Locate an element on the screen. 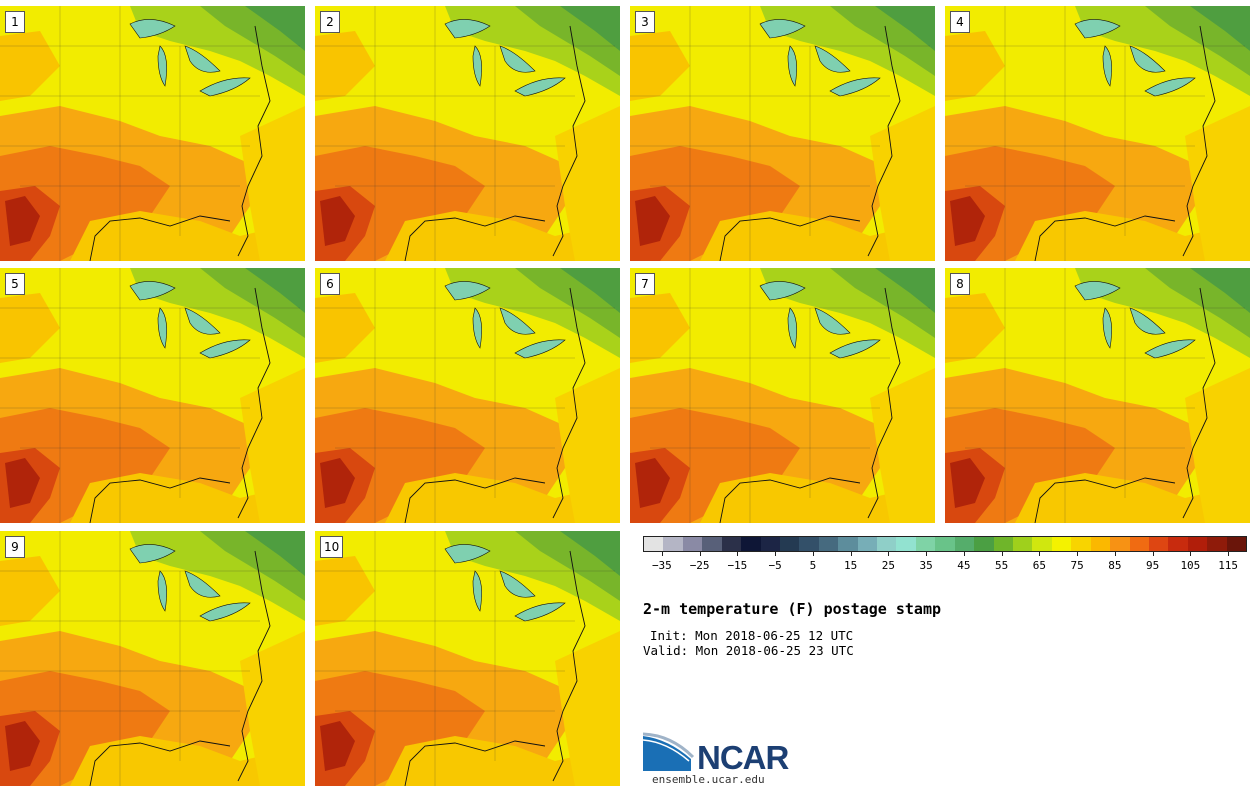 Image resolution: width=1260 pixels, height=788 pixels. valid-time: Valid: Mon 2018-06-25 23 UTC is located at coordinates (748, 650).